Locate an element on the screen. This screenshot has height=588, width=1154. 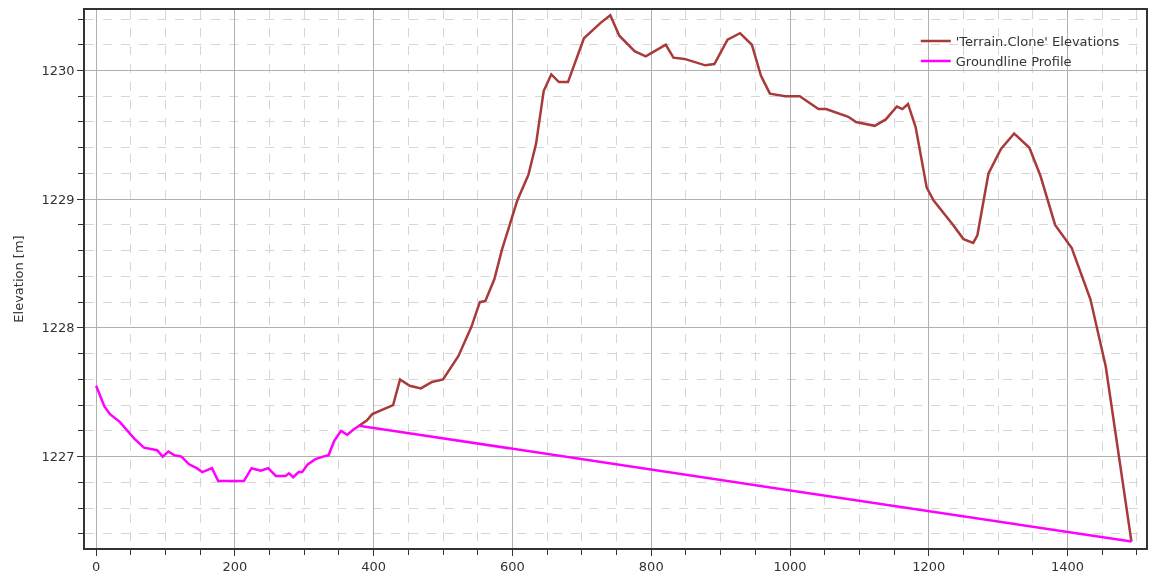
x-tick-label: 200 is located at coordinates (235, 567).